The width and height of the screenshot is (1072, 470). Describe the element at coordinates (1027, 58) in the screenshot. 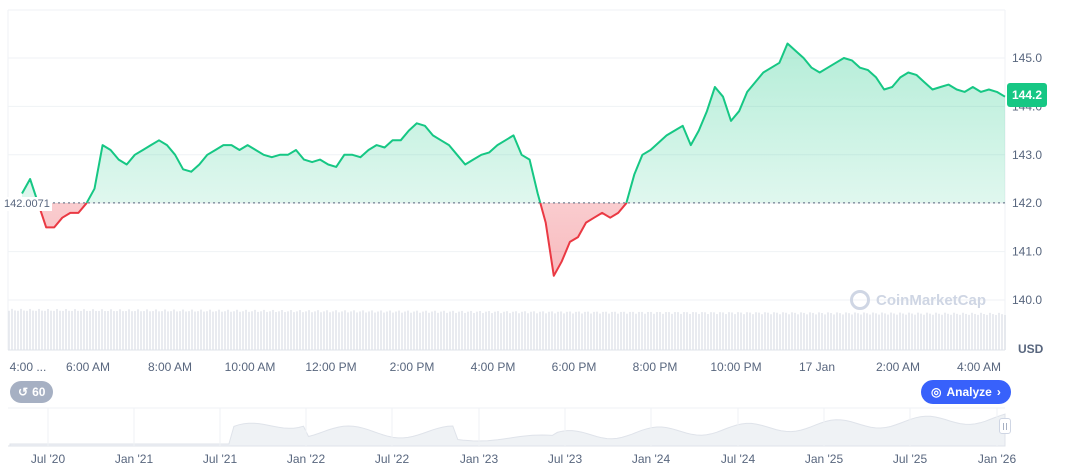

I see `y-tick-label: 145.0` at that location.